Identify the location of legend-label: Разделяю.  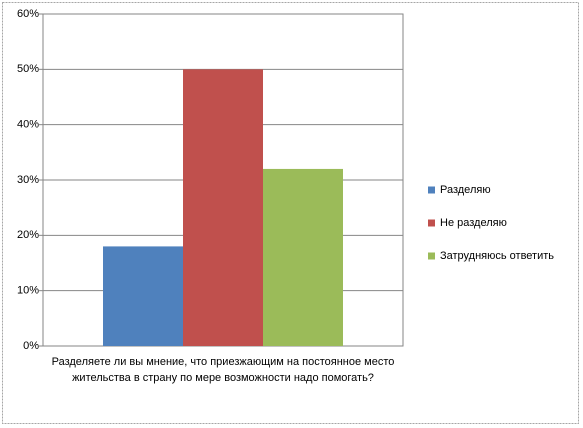
(465, 190).